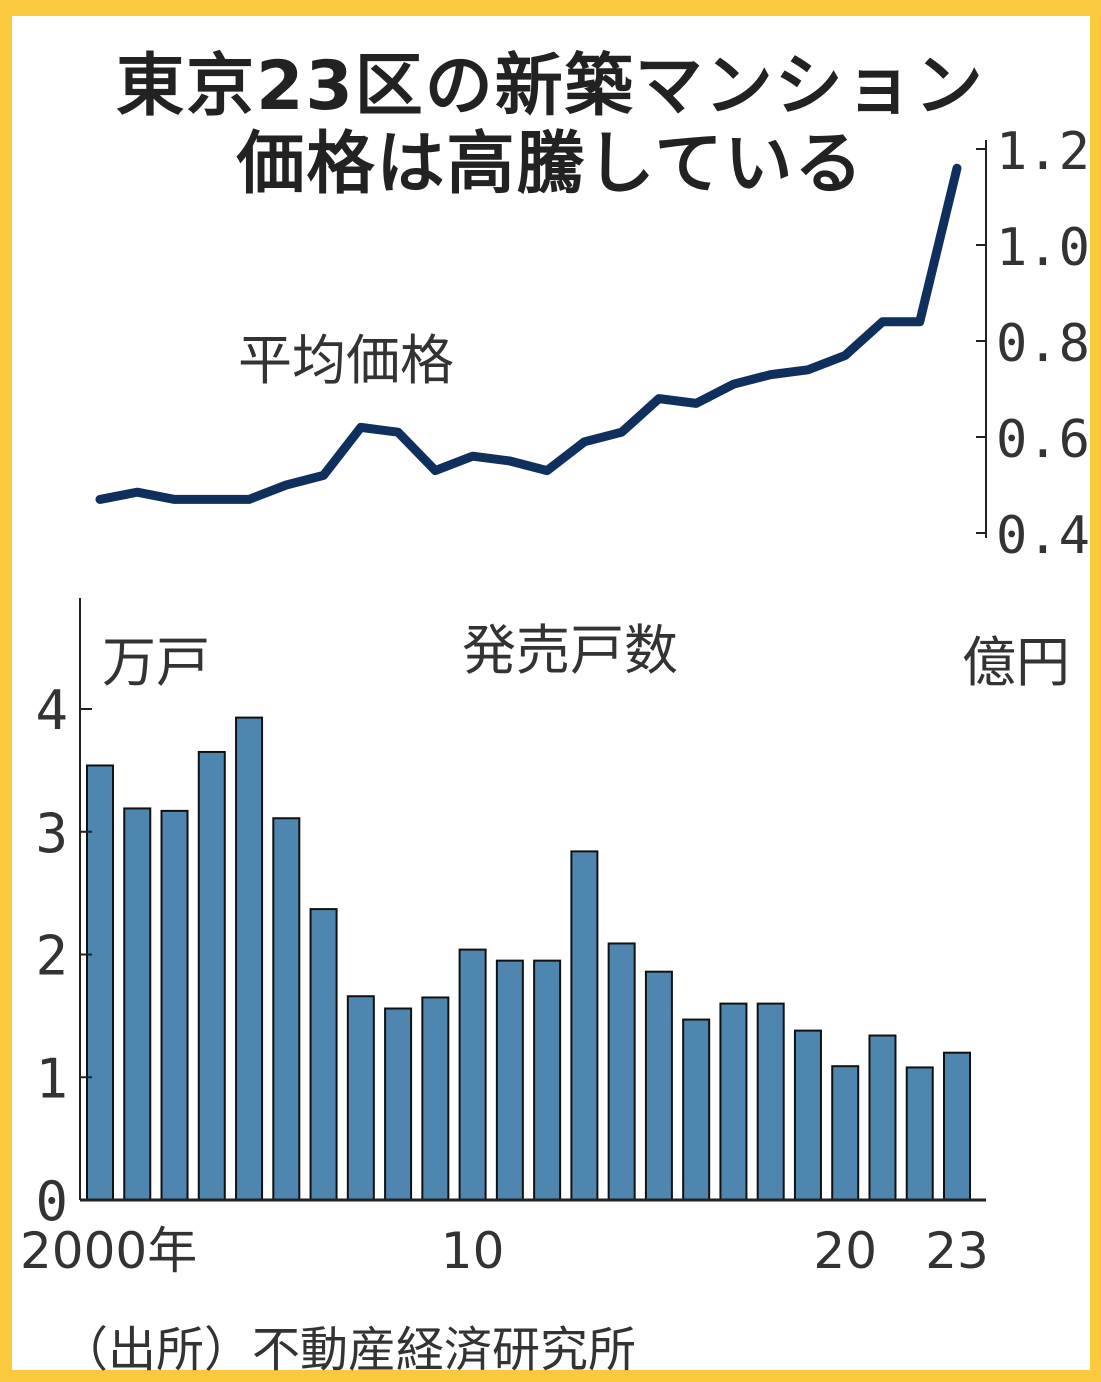  Describe the element at coordinates (550, 164) in the screenshot. I see `chart-title-line2: 価格は高騰している` at that location.